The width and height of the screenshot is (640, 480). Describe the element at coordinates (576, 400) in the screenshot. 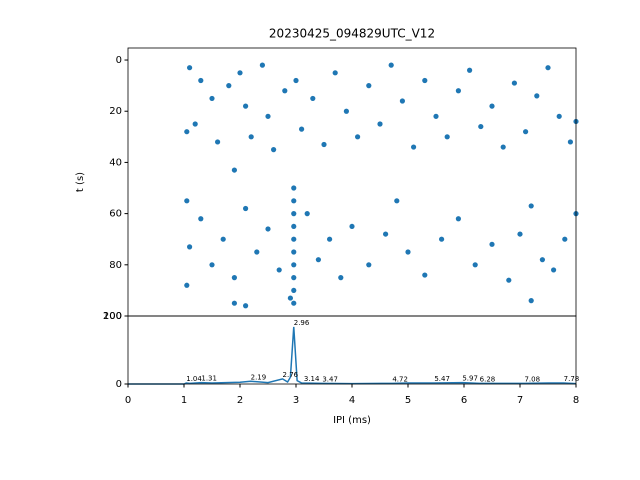

I see `x-tick-label: 8` at that location.